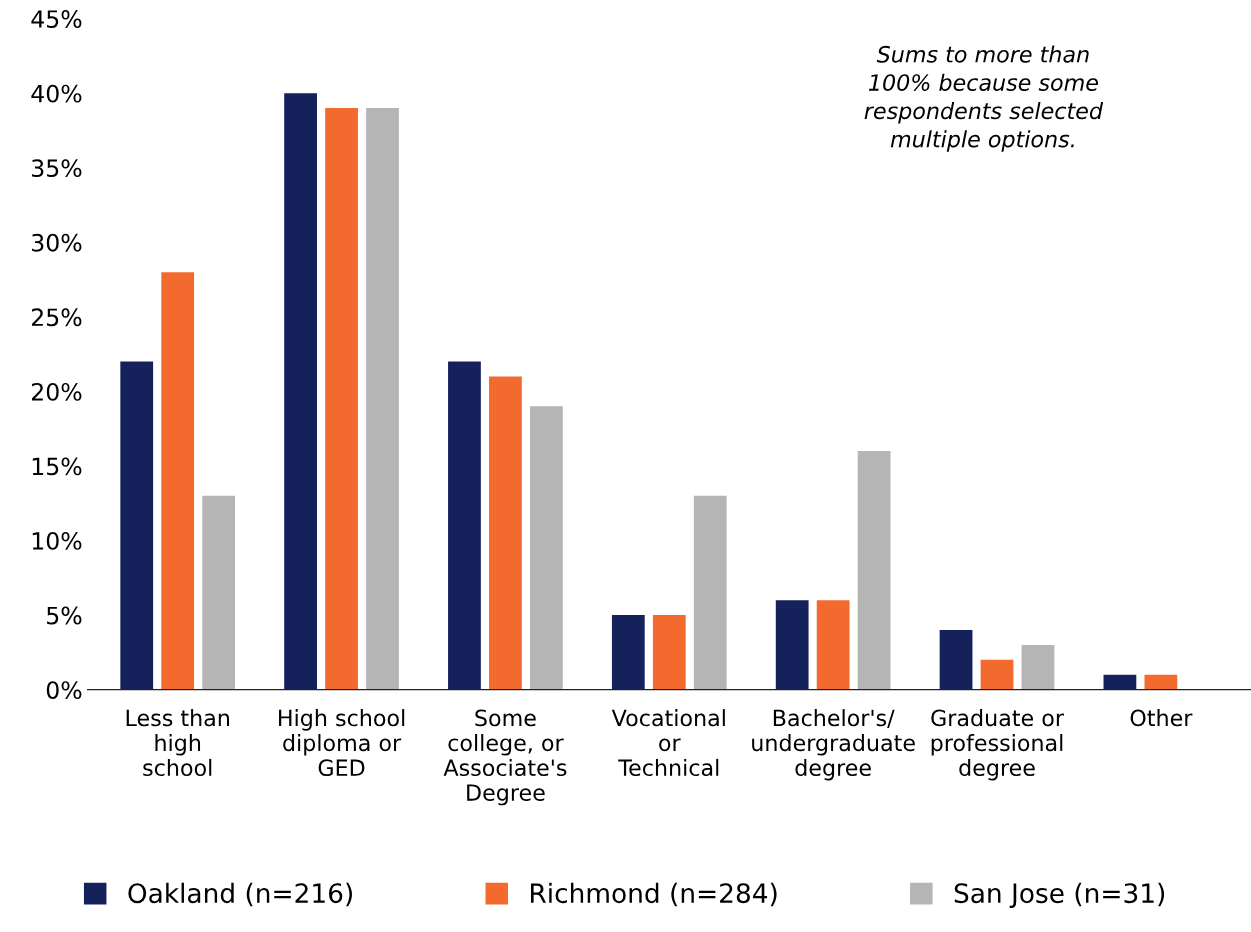 Image resolution: width=1251 pixels, height=932 pixels. Describe the element at coordinates (57, 242) in the screenshot. I see `y-tick-label: 30%` at that location.